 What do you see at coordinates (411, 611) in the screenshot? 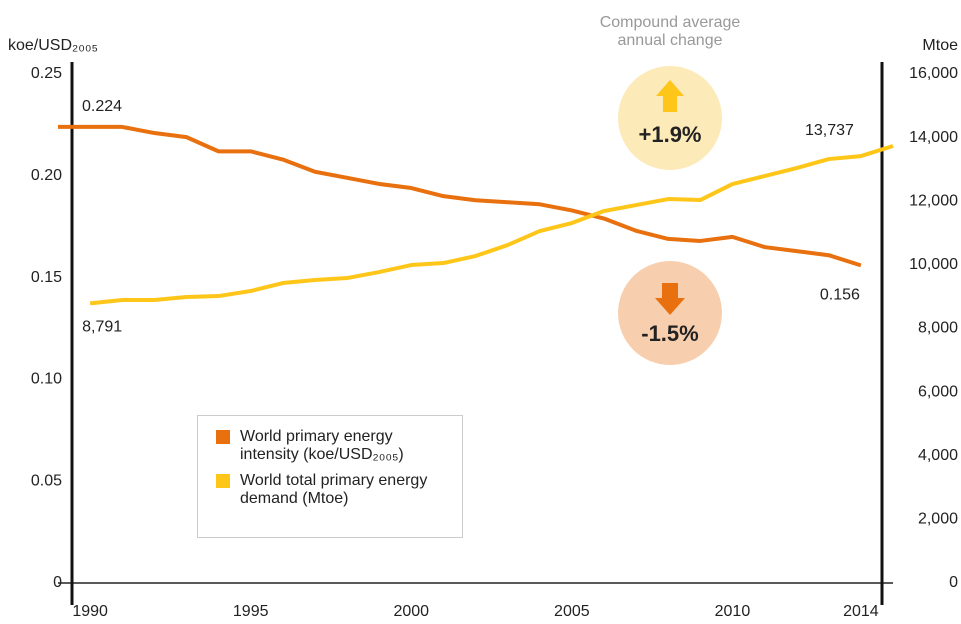
I see `x-tick-label: 2000` at bounding box center [411, 611].